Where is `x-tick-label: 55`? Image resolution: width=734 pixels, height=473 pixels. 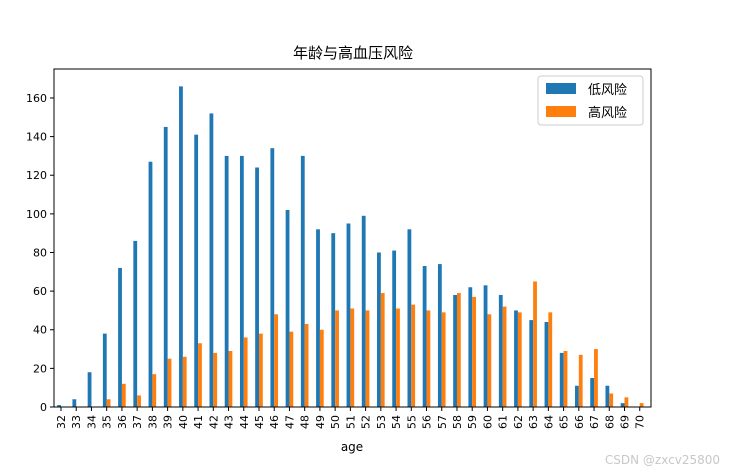 x-tick-label: 55 is located at coordinates (411, 422).